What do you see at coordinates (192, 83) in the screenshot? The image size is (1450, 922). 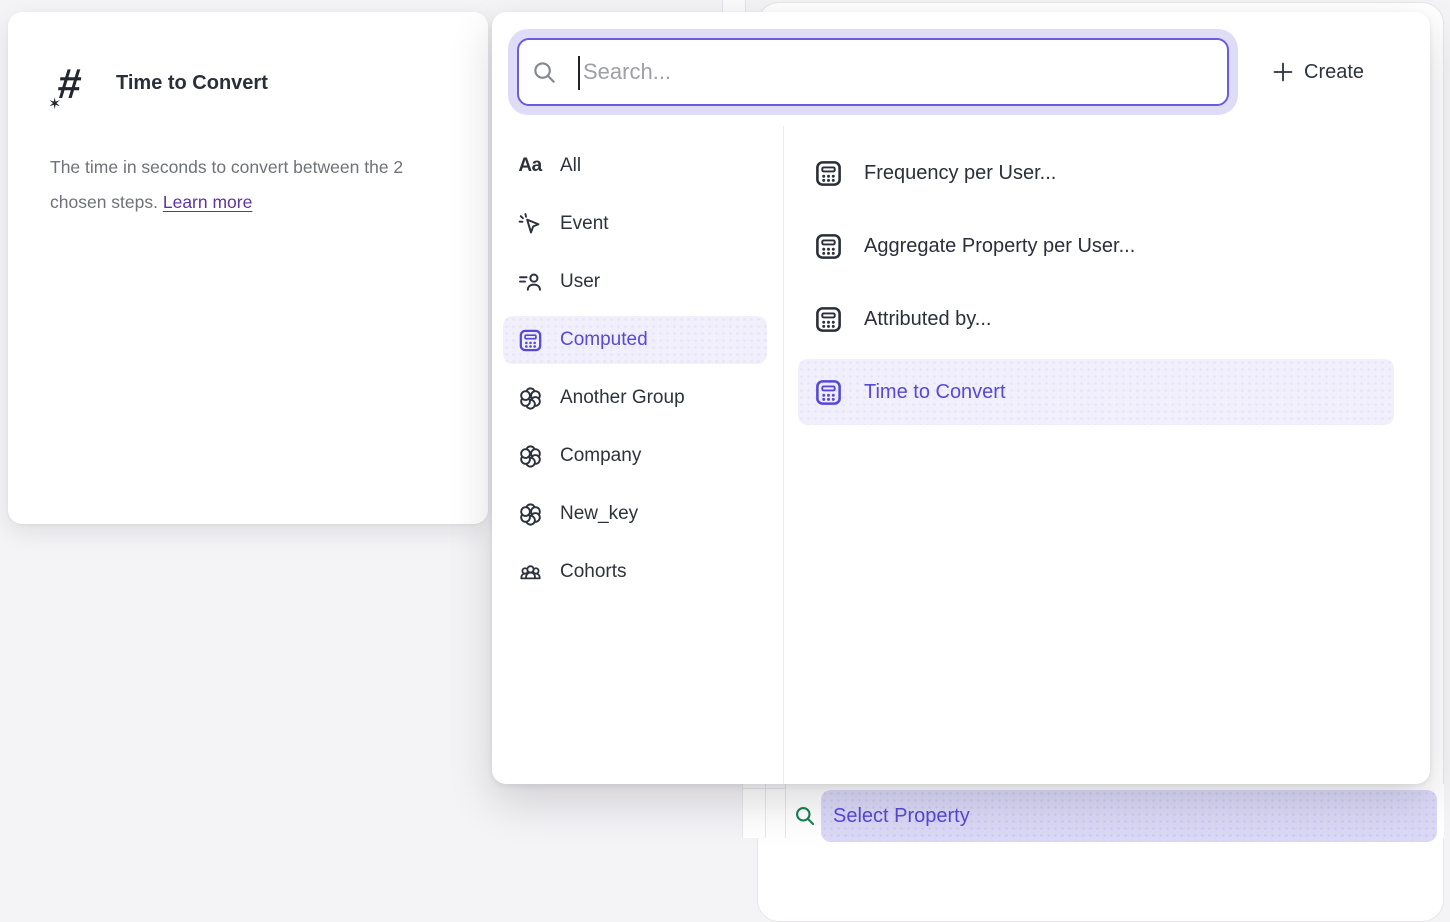 I see `tooltip-title: Time to Convert` at bounding box center [192, 83].